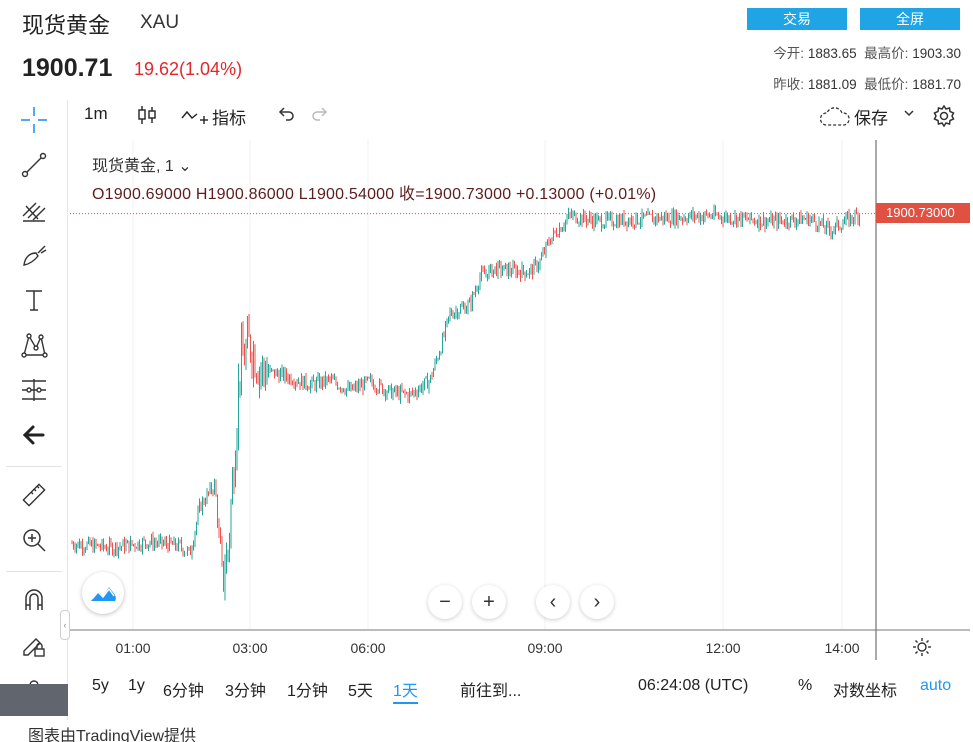  Describe the element at coordinates (842, 648) in the screenshot. I see `x-tick-label: 14:00` at that location.